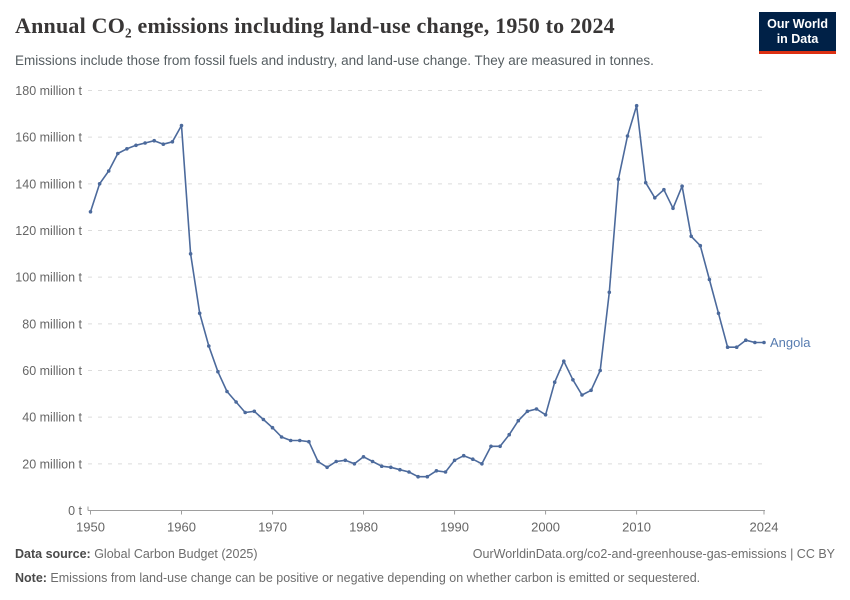 The width and height of the screenshot is (850, 600). Describe the element at coordinates (797, 38) in the screenshot. I see `owid-logo-line2: in Data` at that location.